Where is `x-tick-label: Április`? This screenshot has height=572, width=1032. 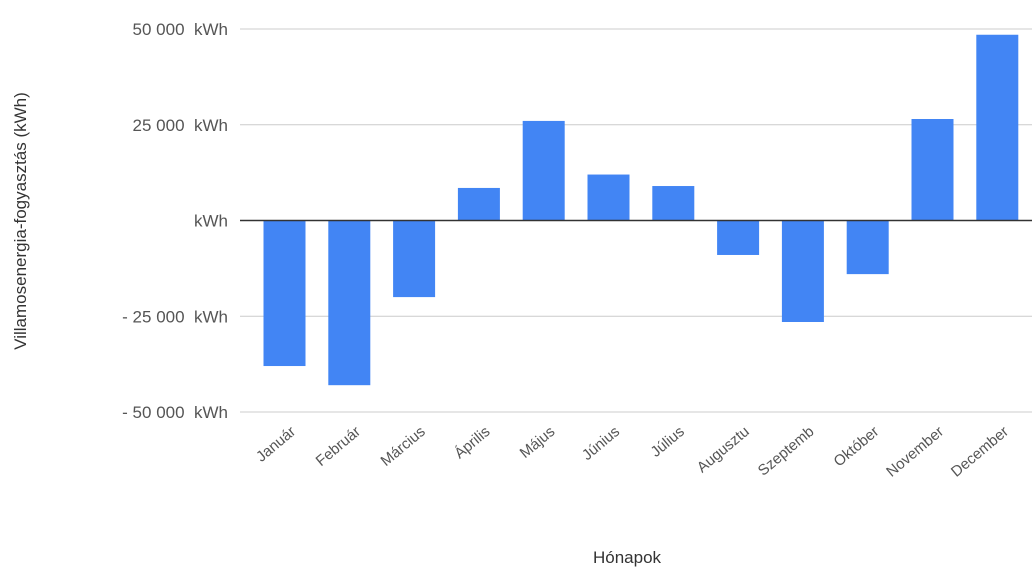 x-tick-label: Április is located at coordinates (472, 442).